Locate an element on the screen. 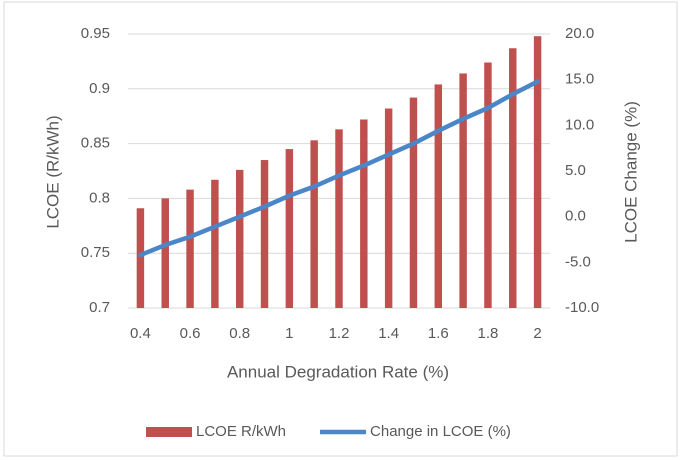  x-tick-label: 1.6 is located at coordinates (438, 333).